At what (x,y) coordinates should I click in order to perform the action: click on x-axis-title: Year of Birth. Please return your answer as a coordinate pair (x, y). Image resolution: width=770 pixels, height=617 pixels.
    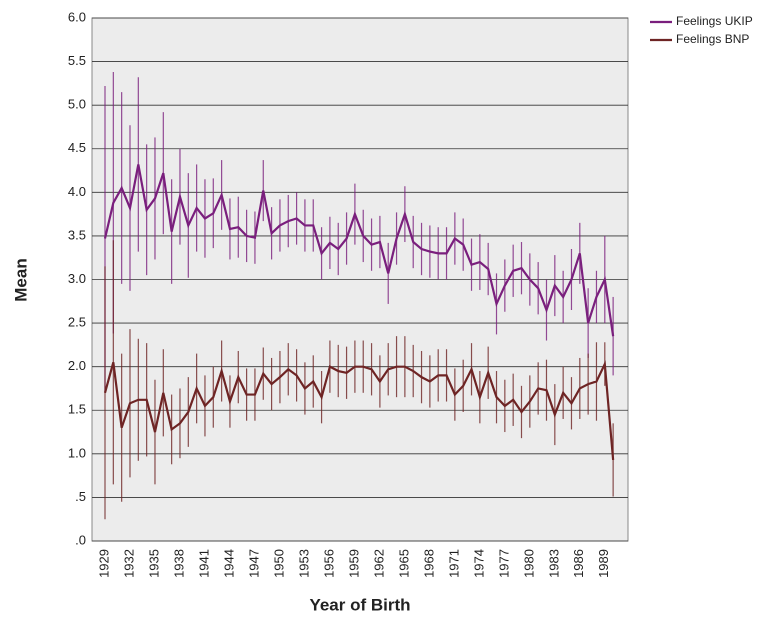
    Looking at the image, I should click on (359, 604).